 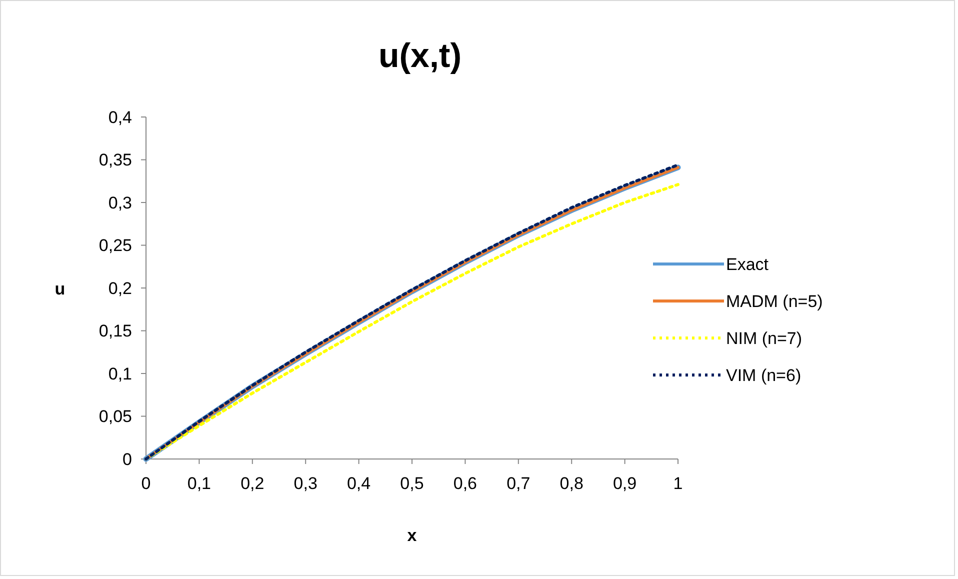 What do you see at coordinates (678, 483) in the screenshot?
I see `x-tick-label: 1` at bounding box center [678, 483].